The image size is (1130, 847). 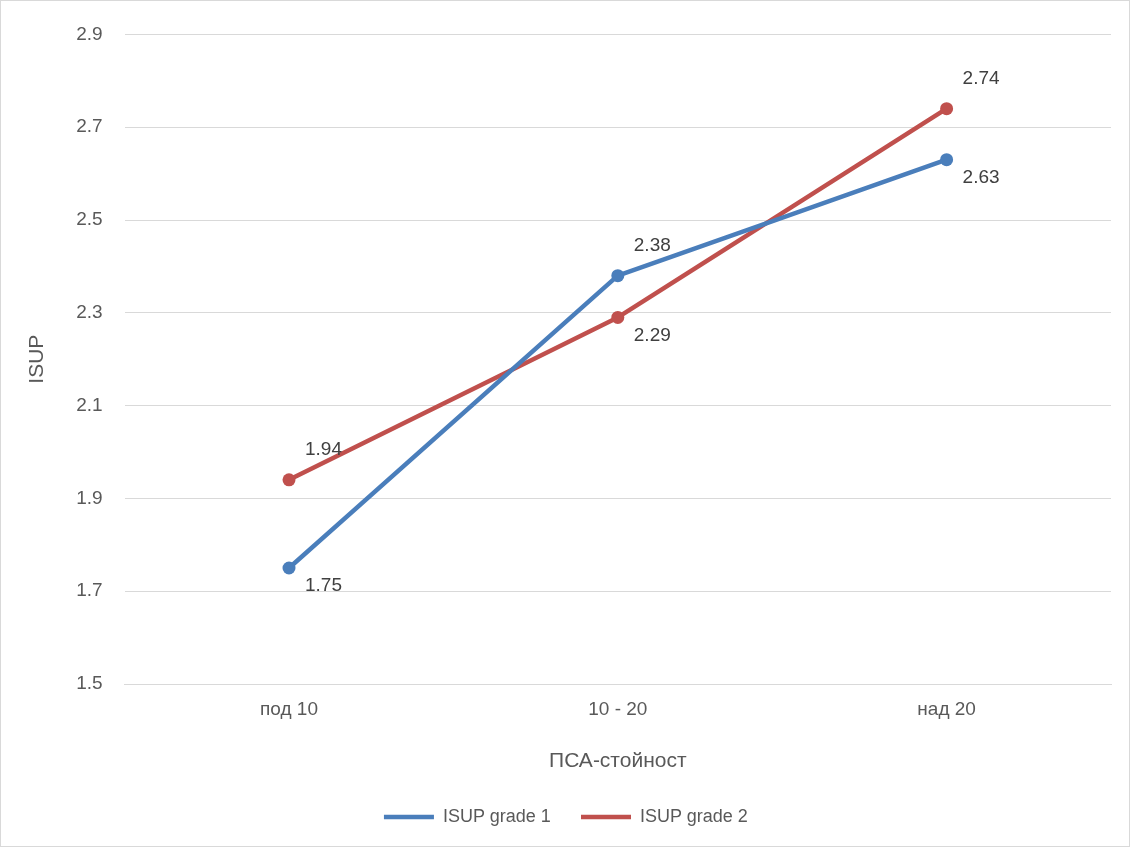 What do you see at coordinates (89, 126) in the screenshot?
I see `y-tick-label: 2.7` at bounding box center [89, 126].